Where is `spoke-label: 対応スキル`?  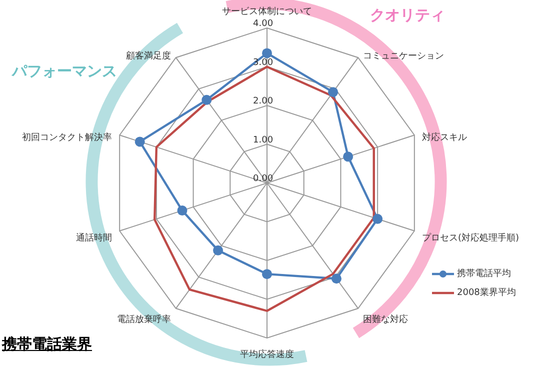 spoke-label: 対応スキル is located at coordinates (445, 137).